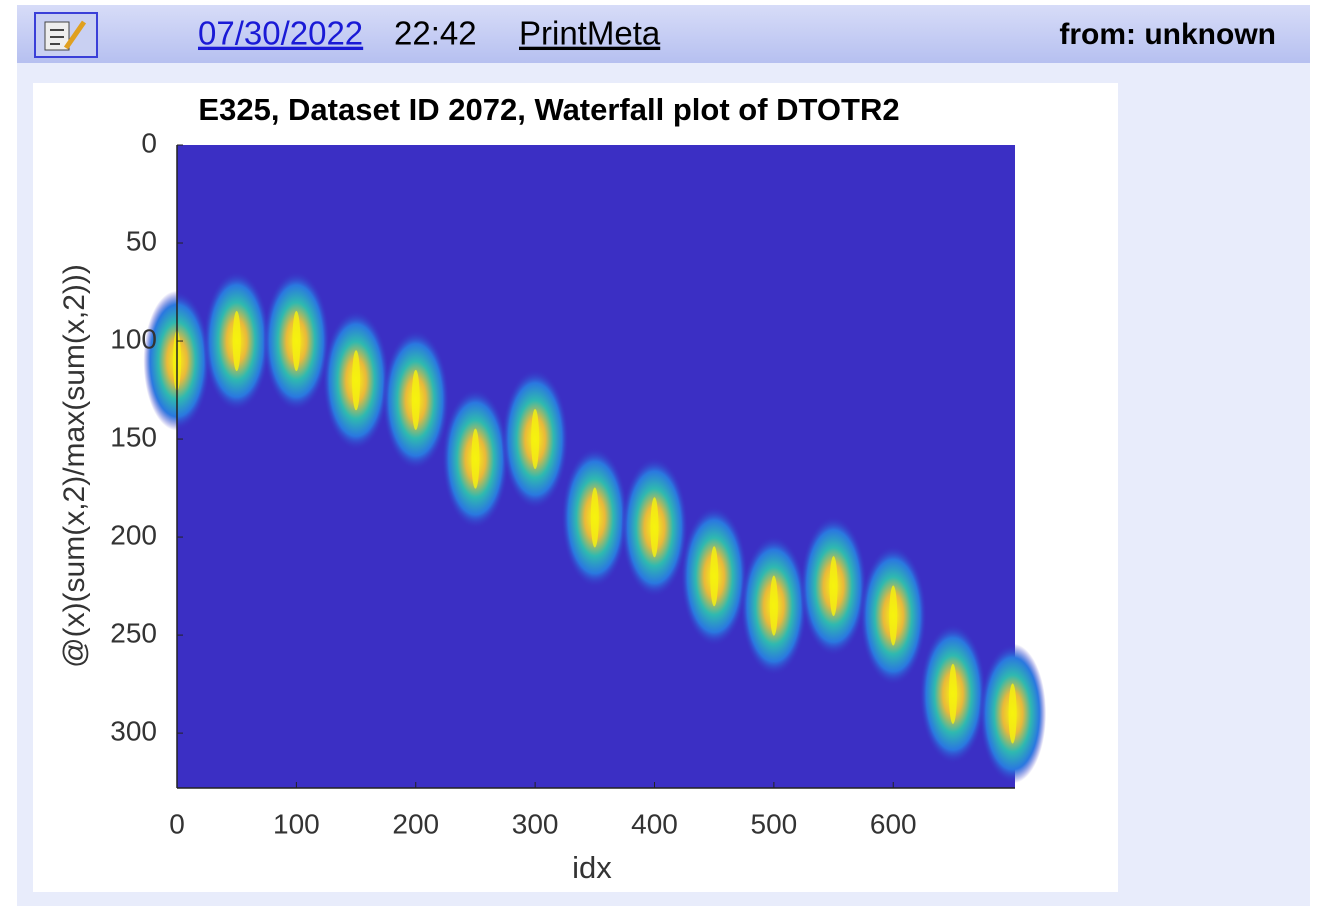 Image resolution: width=1317 pixels, height=906 pixels. What do you see at coordinates (141, 240) in the screenshot?
I see `y-tick-label: 50` at bounding box center [141, 240].